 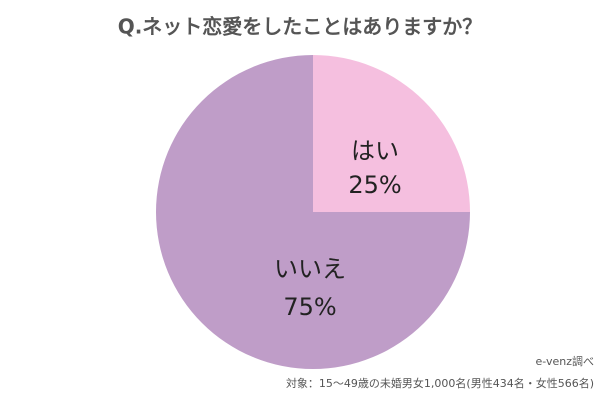 What do you see at coordinates (375, 151) in the screenshot?
I see `slice-label: はい` at bounding box center [375, 151].